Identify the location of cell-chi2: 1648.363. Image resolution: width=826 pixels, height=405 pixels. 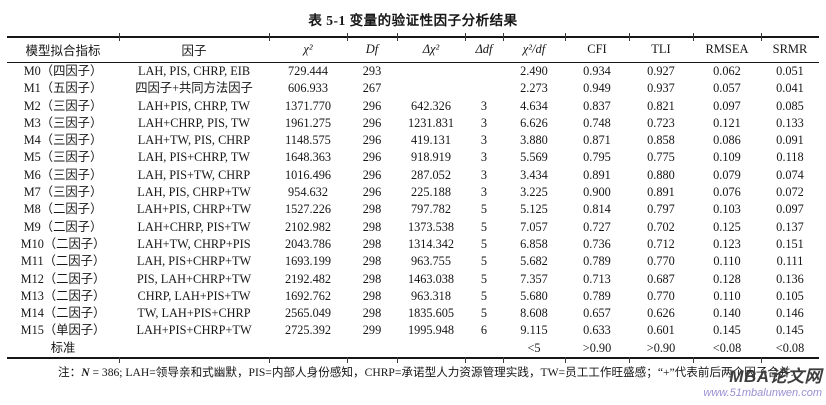
(308, 157).